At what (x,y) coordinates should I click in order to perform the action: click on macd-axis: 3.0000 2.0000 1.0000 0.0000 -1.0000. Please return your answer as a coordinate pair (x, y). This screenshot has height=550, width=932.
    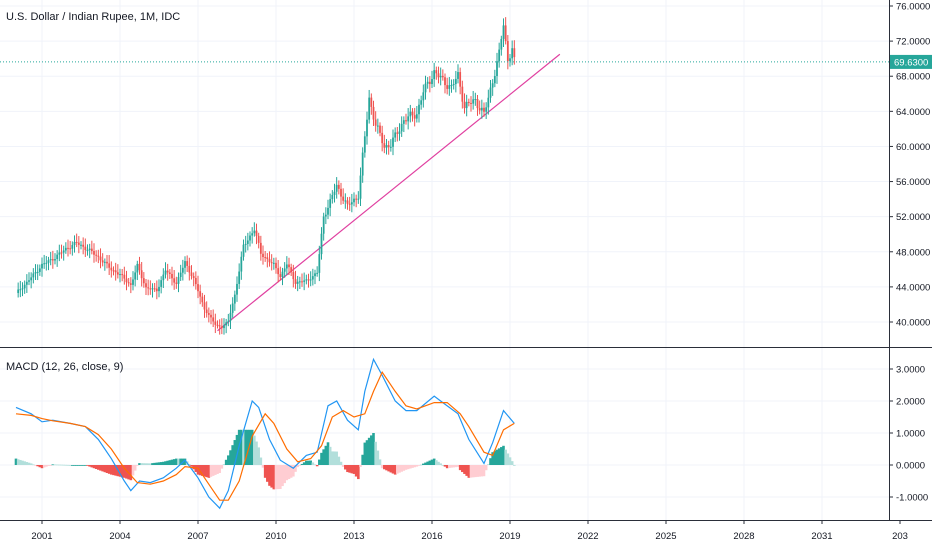
    Looking at the image, I should click on (908, 434).